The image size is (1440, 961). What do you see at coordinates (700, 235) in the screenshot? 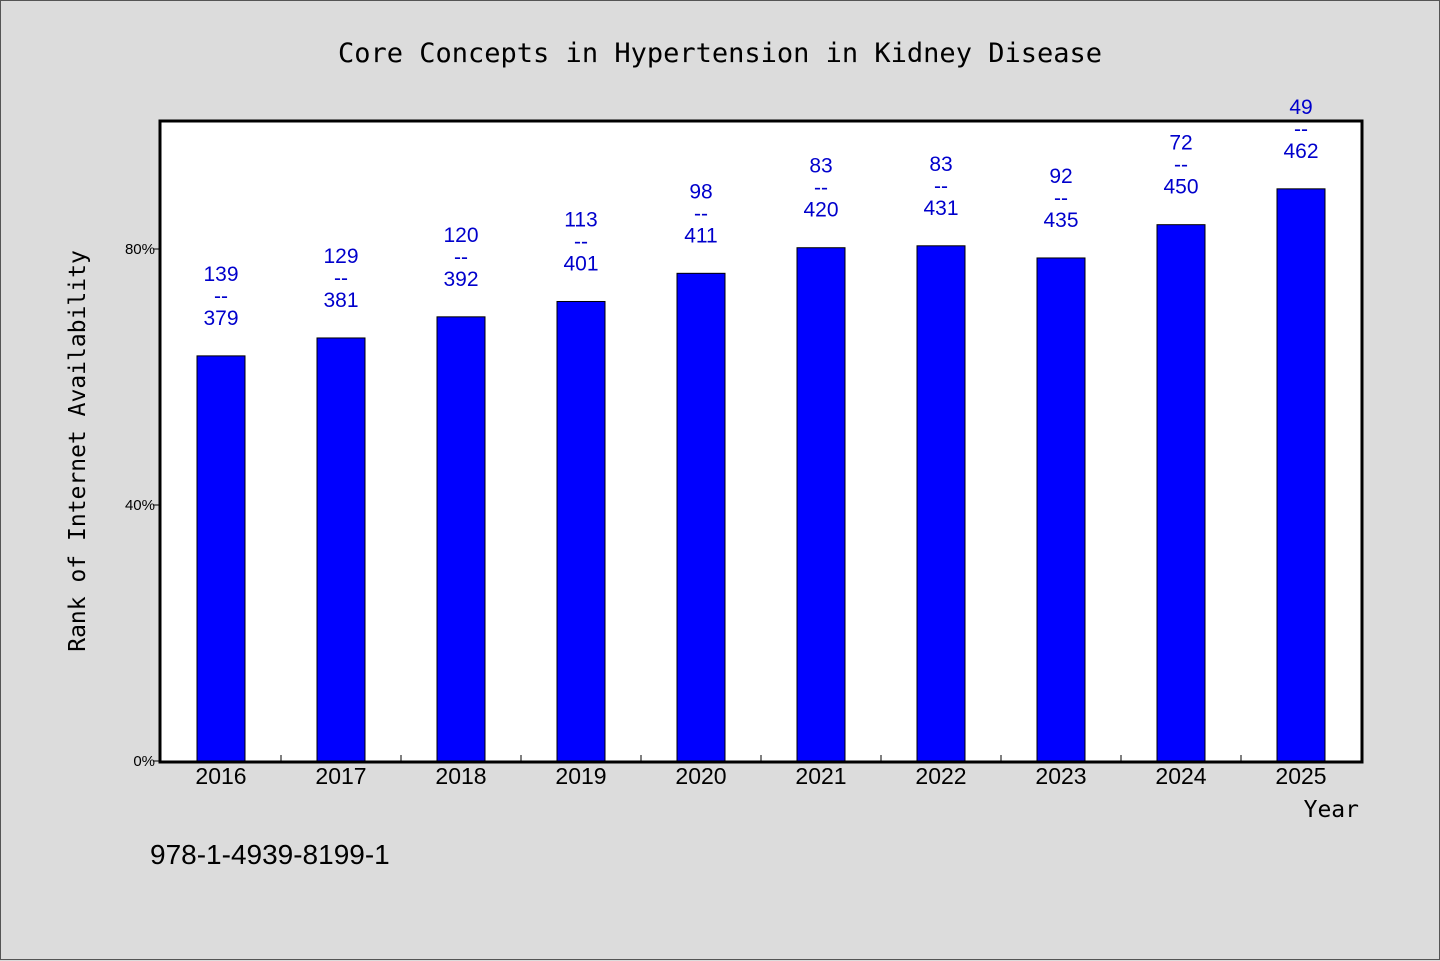
I see `data-label-2020-bottom: 411` at bounding box center [700, 235].